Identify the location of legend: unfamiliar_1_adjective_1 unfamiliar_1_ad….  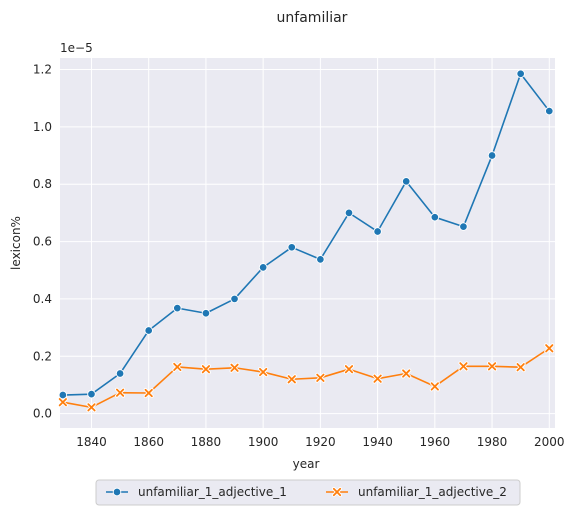
(308, 492).